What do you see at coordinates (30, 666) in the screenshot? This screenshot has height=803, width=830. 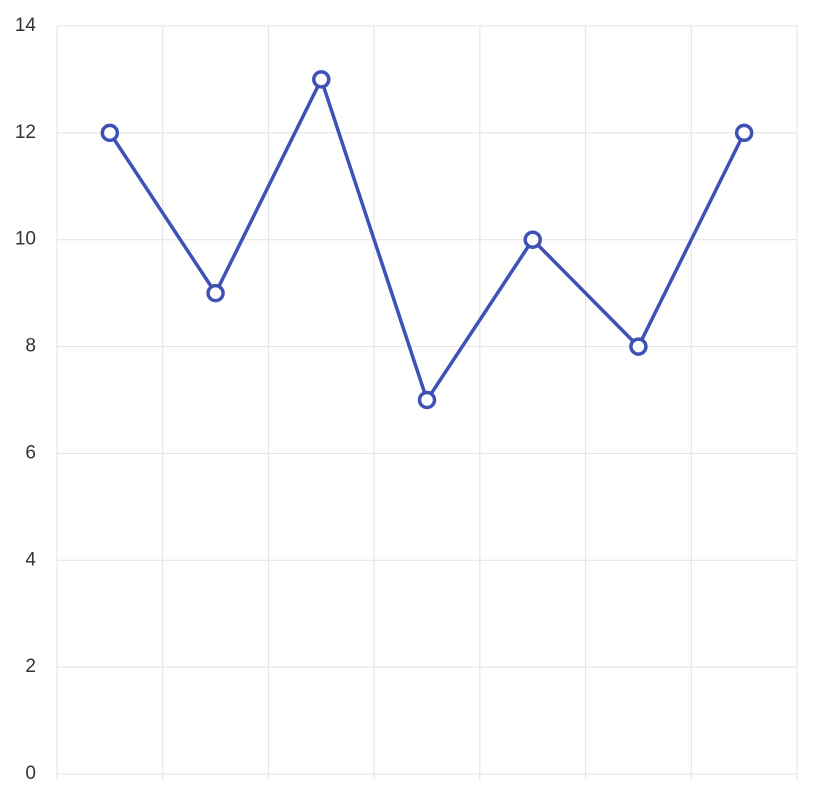 I see `y-tick-label: 2` at bounding box center [30, 666].